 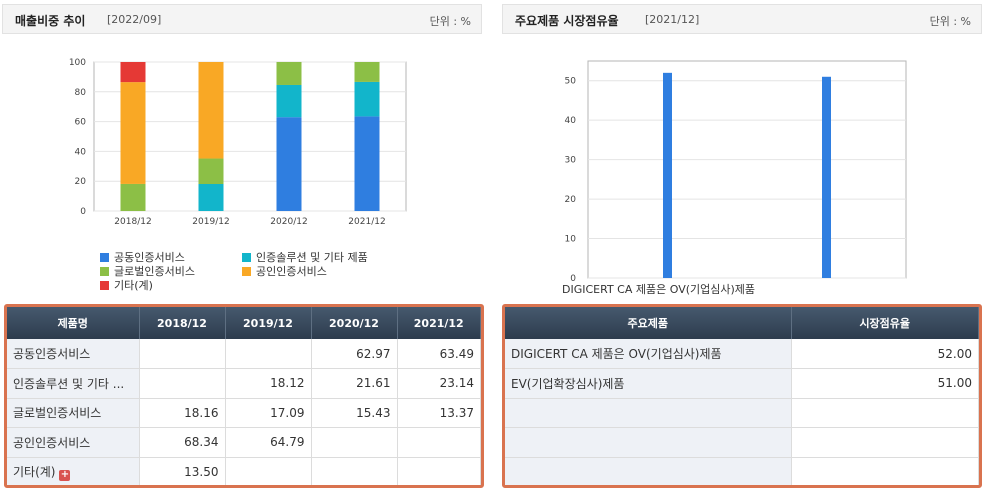 What do you see at coordinates (182, 323) in the screenshot?
I see `col-year: 2018/12` at bounding box center [182, 323].